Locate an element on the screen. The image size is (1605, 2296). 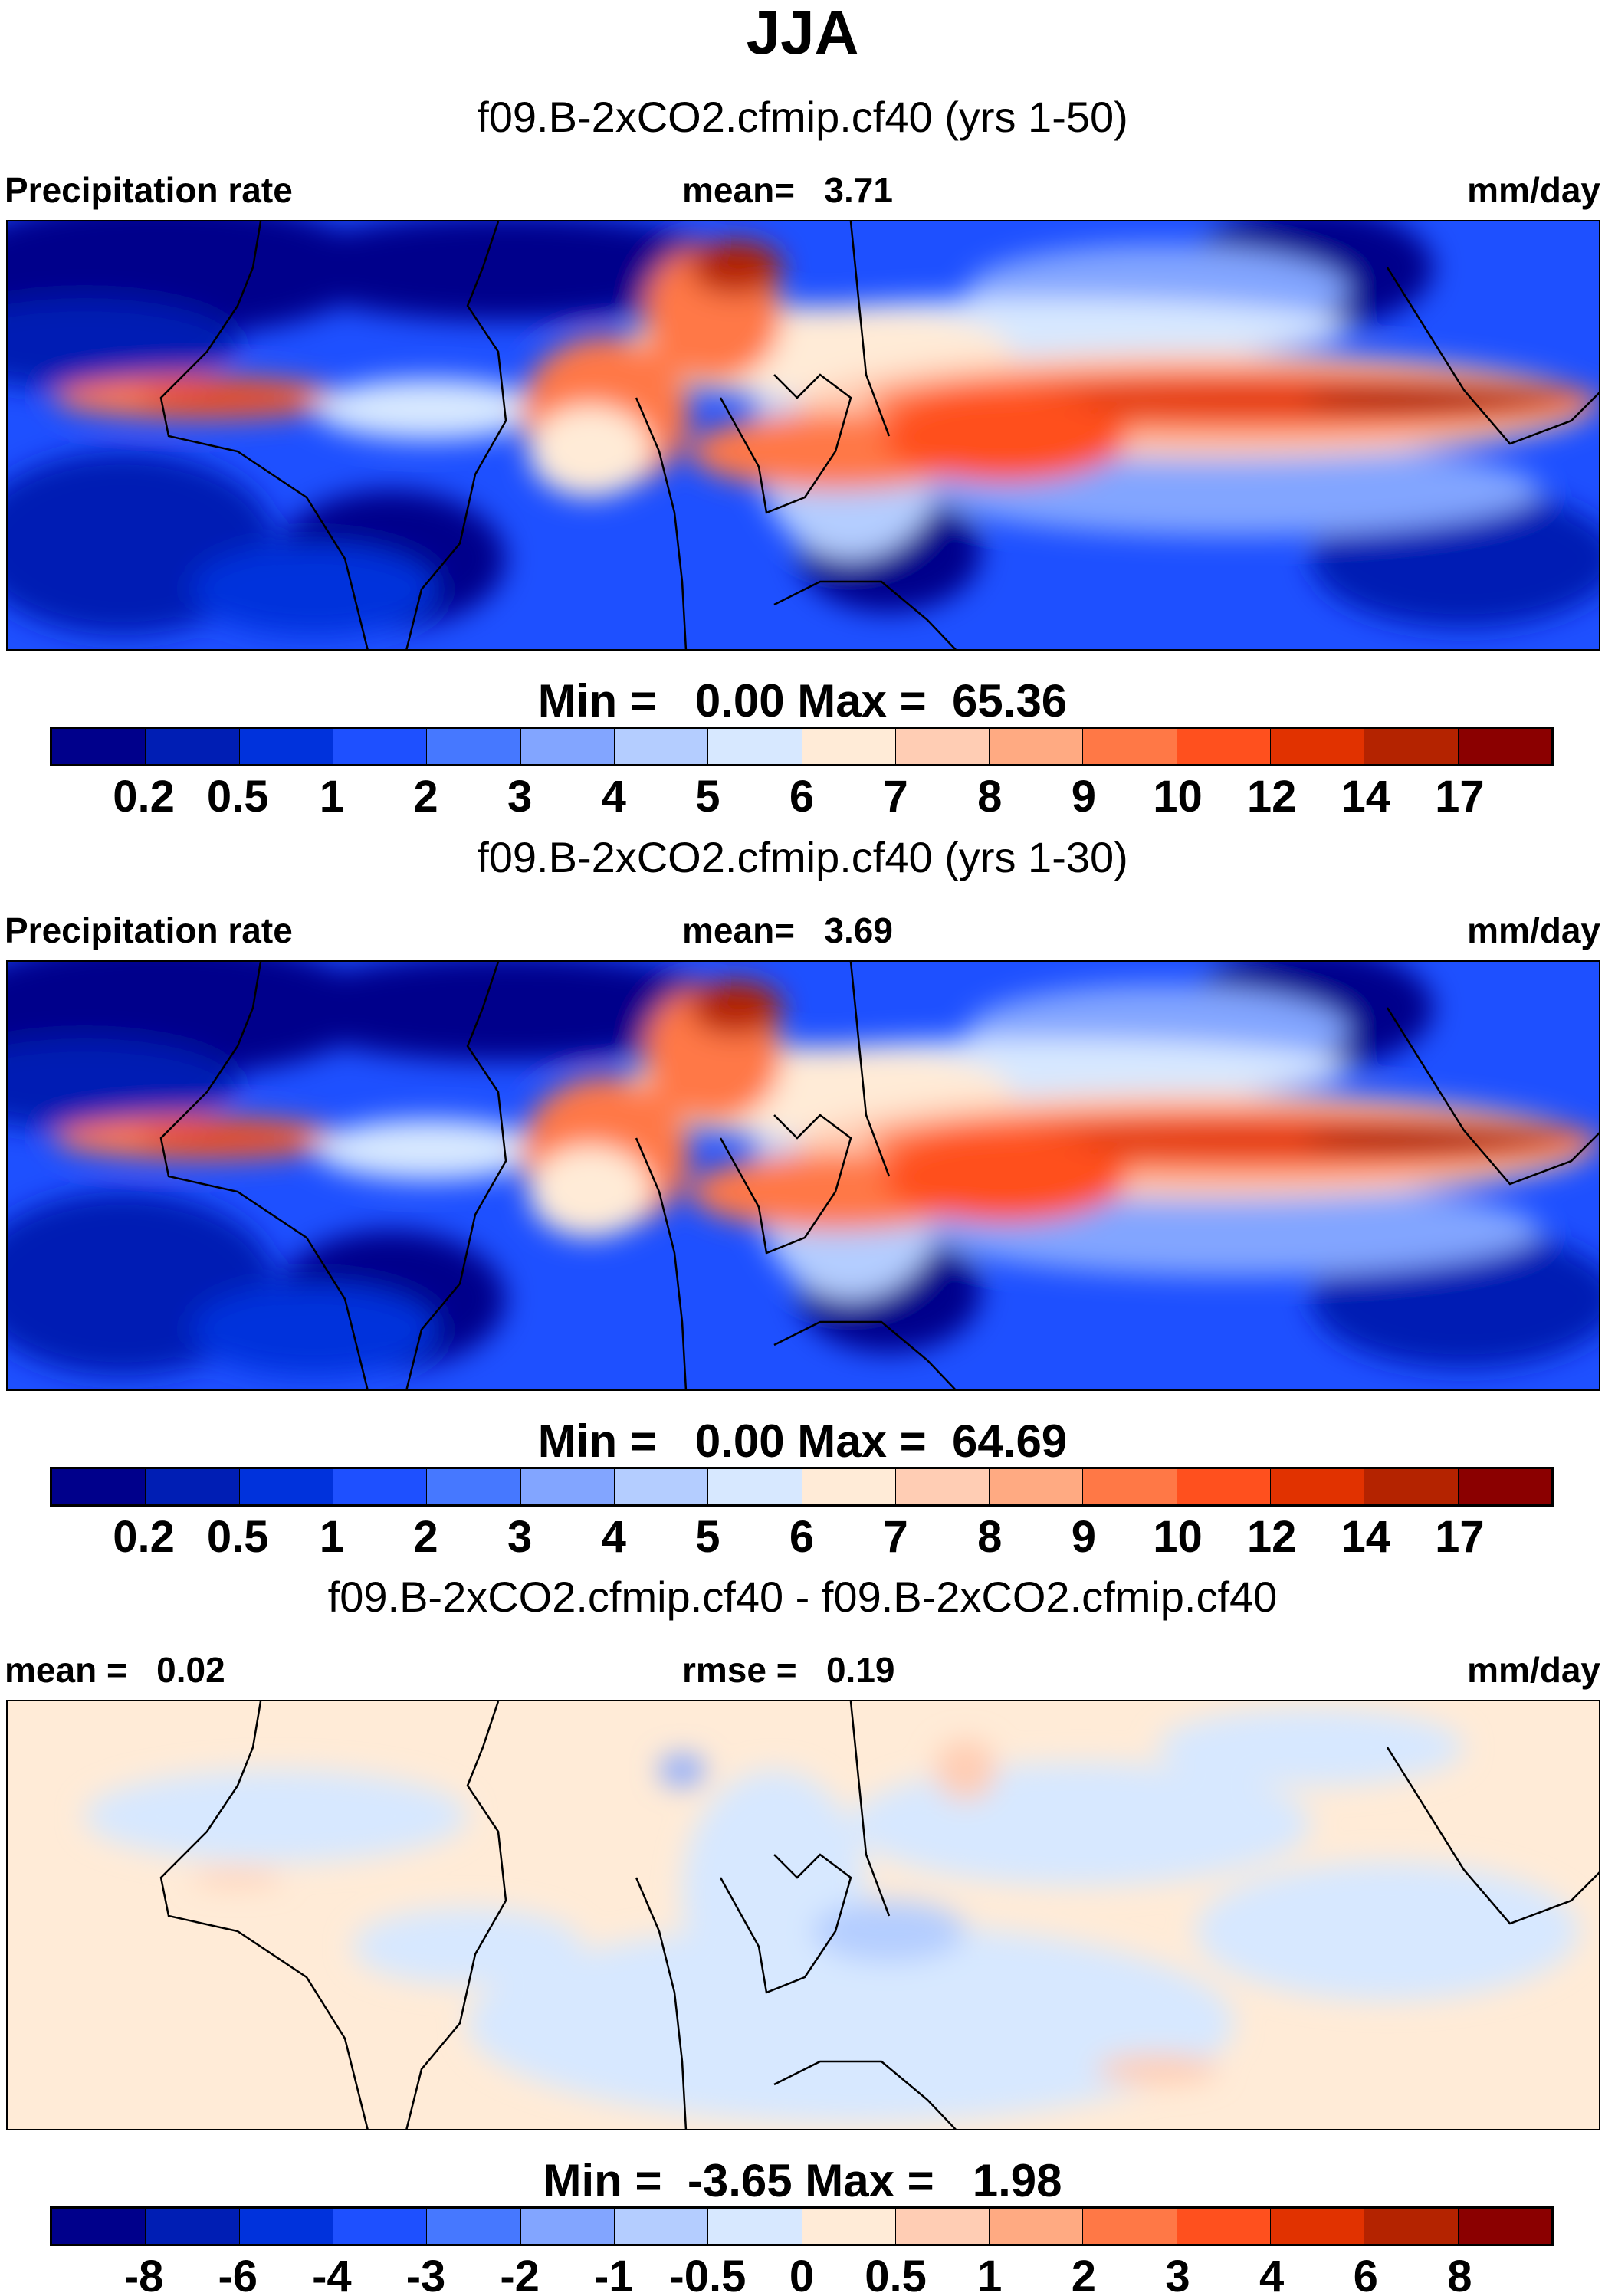
colorbar-tick-label: 8 is located at coordinates (1460, 2274).